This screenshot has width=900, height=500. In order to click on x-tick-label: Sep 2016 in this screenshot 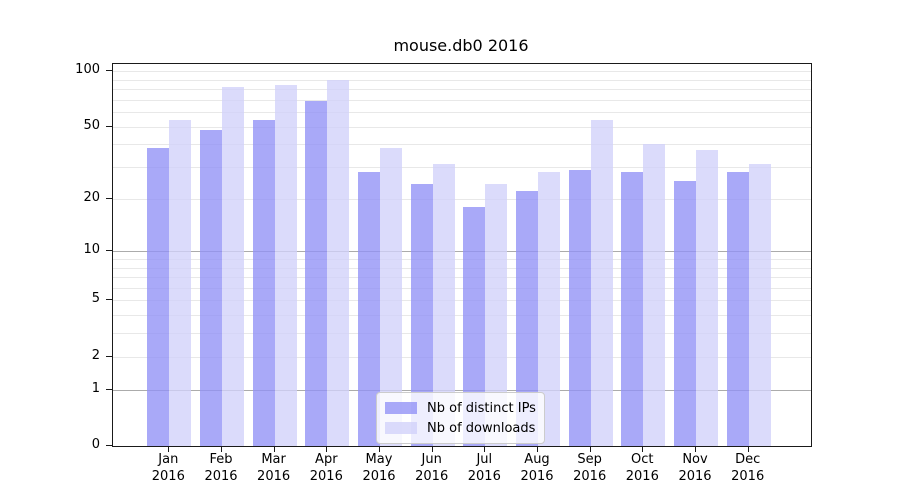, I will do `click(590, 468)`.